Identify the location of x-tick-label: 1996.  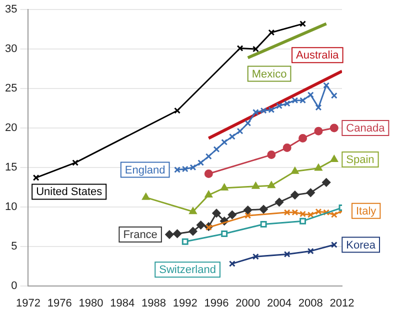
(216, 303).